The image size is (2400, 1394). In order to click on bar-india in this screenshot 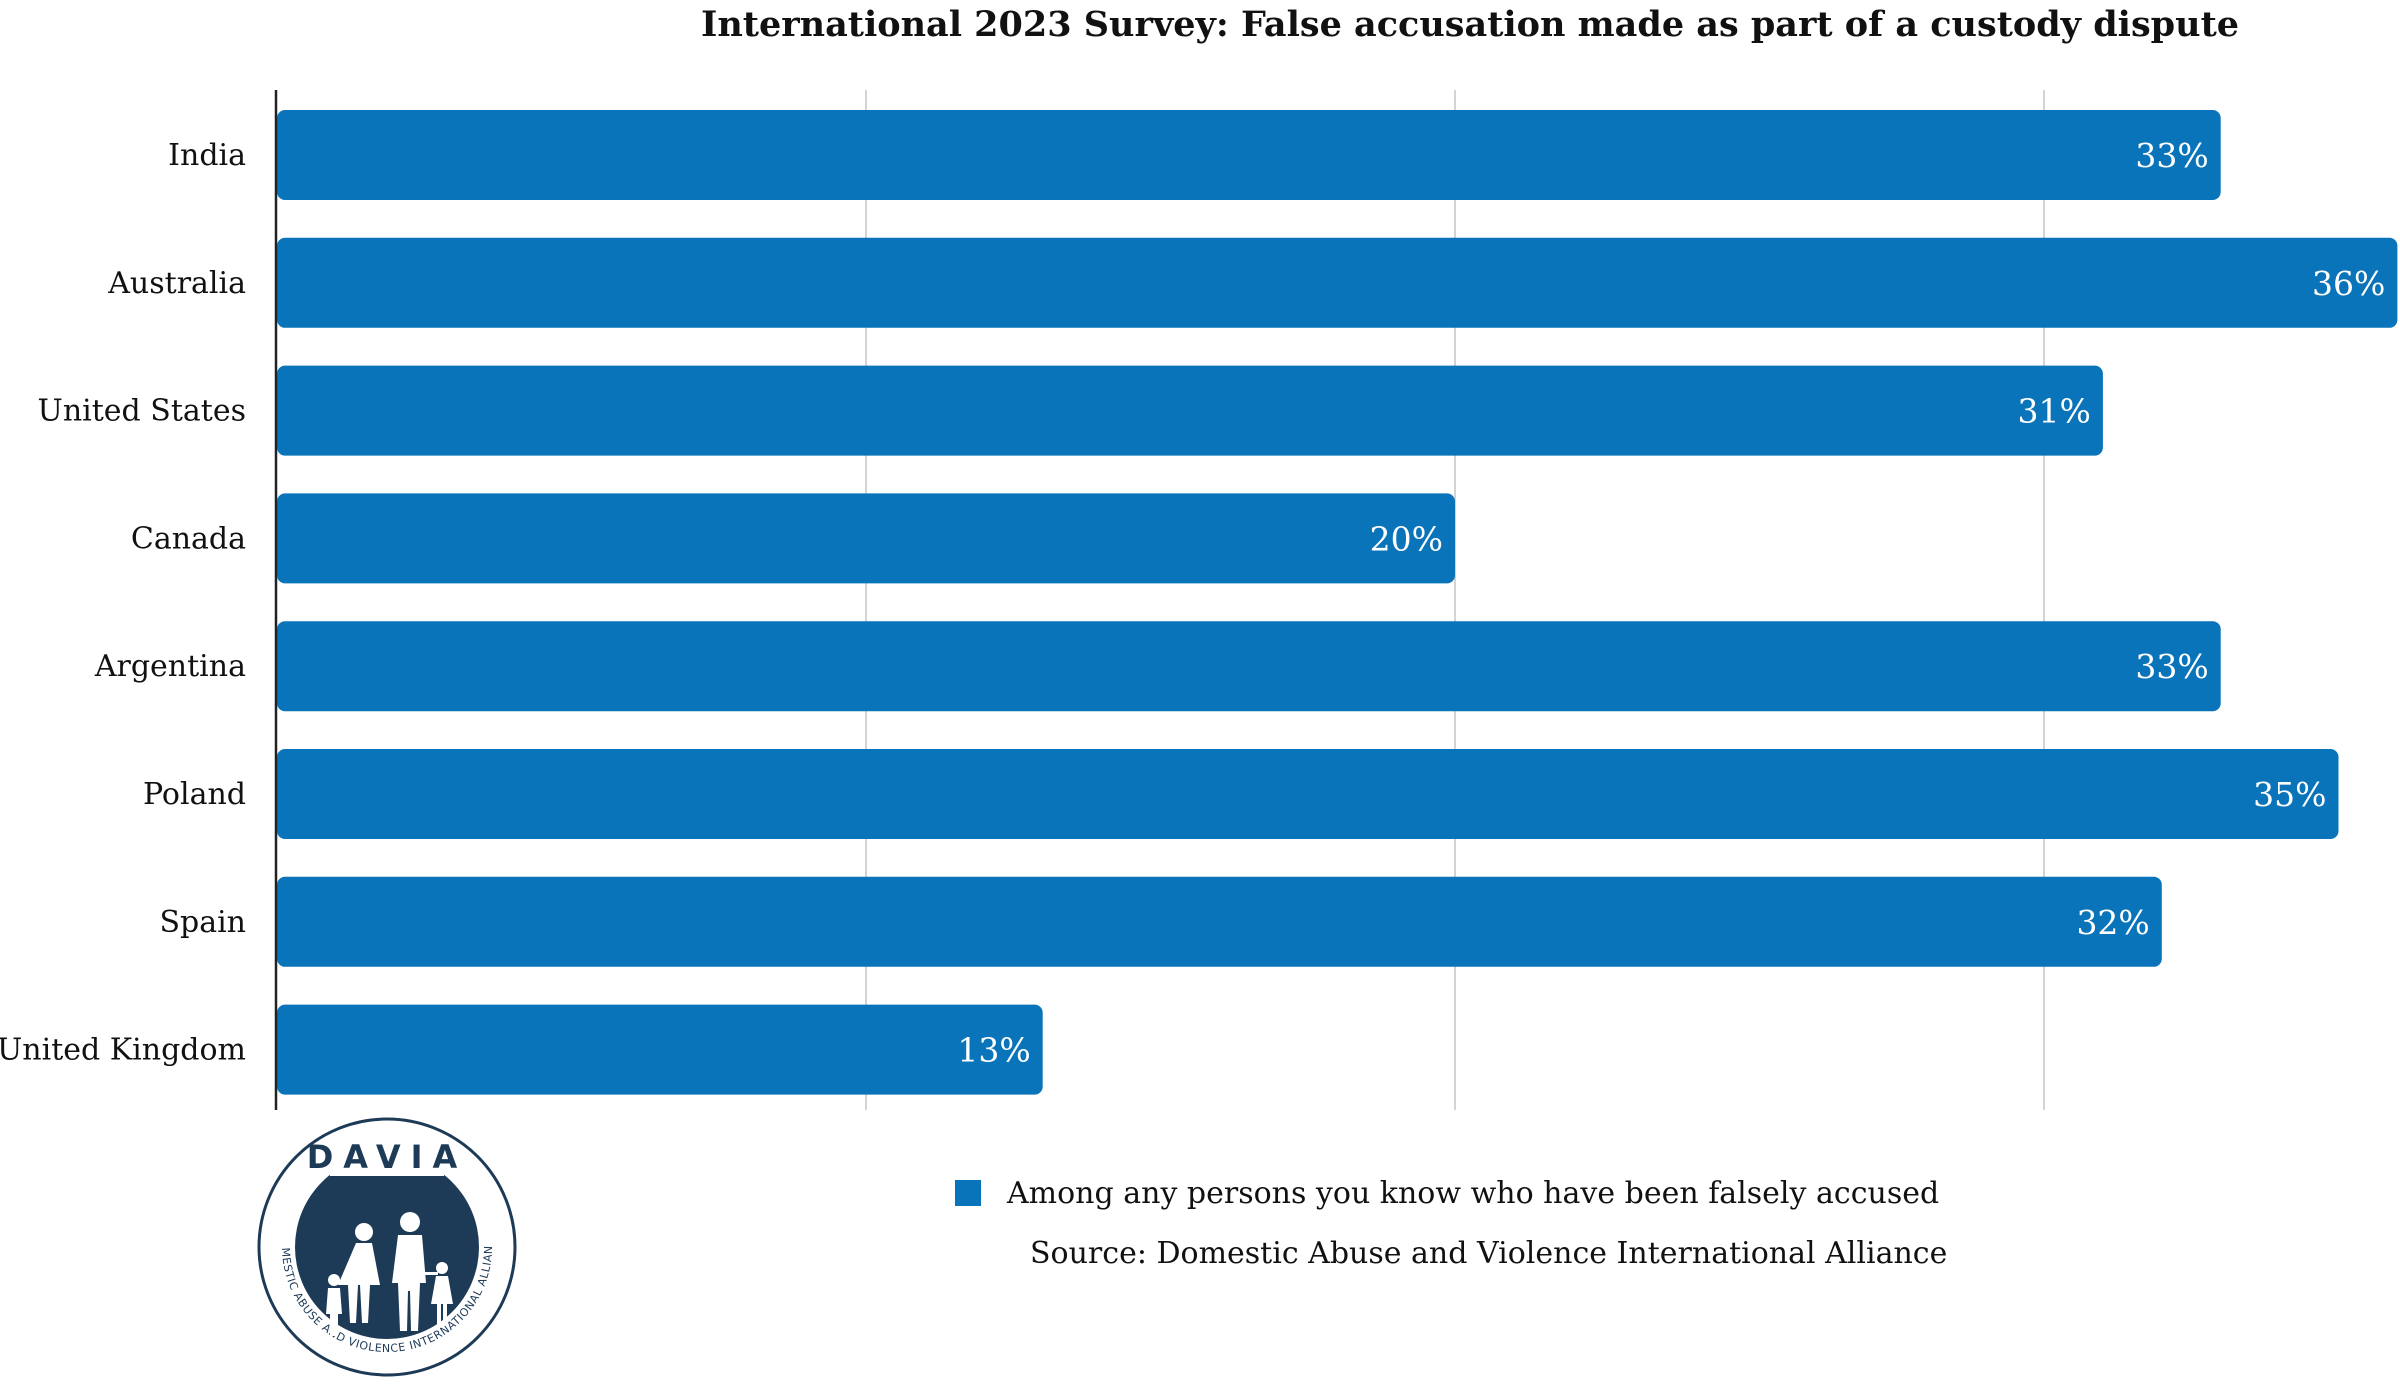, I will do `click(1249, 155)`.